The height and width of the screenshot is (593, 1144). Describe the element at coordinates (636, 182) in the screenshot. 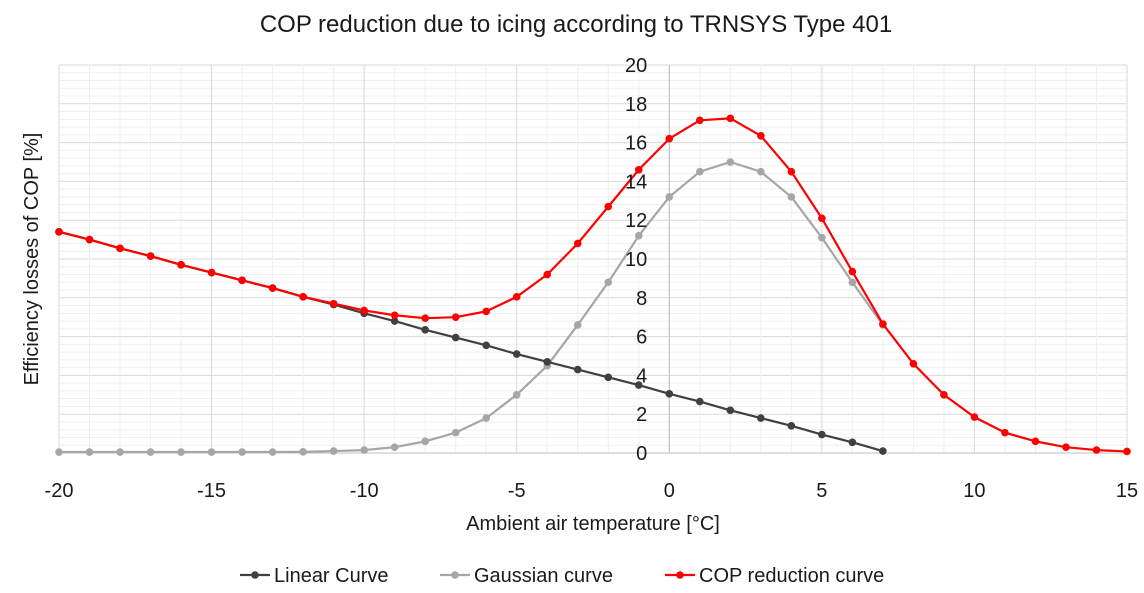

I see `y-tick-label: 14` at that location.